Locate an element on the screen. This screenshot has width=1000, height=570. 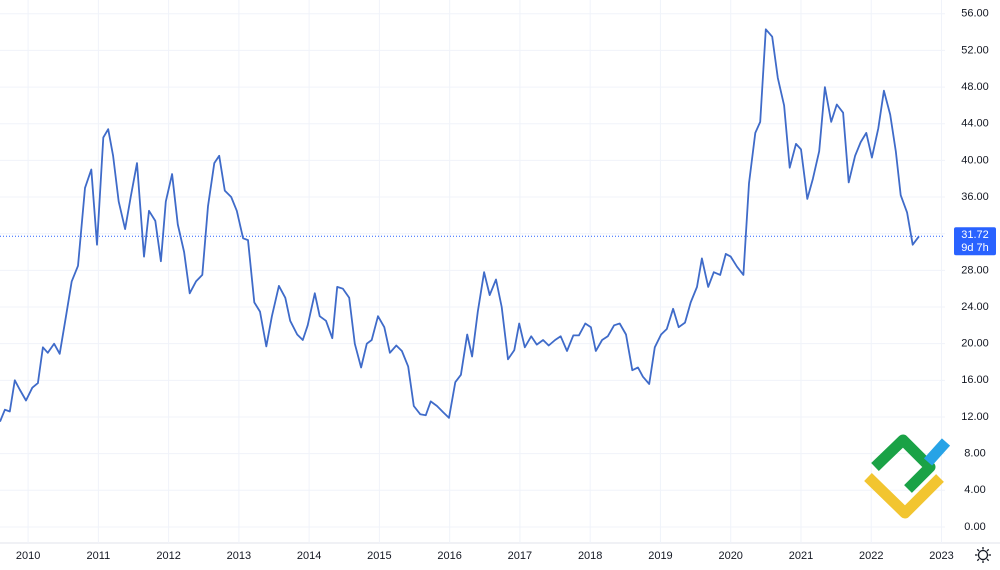
x-tick-label: 2016 is located at coordinates (449, 556).